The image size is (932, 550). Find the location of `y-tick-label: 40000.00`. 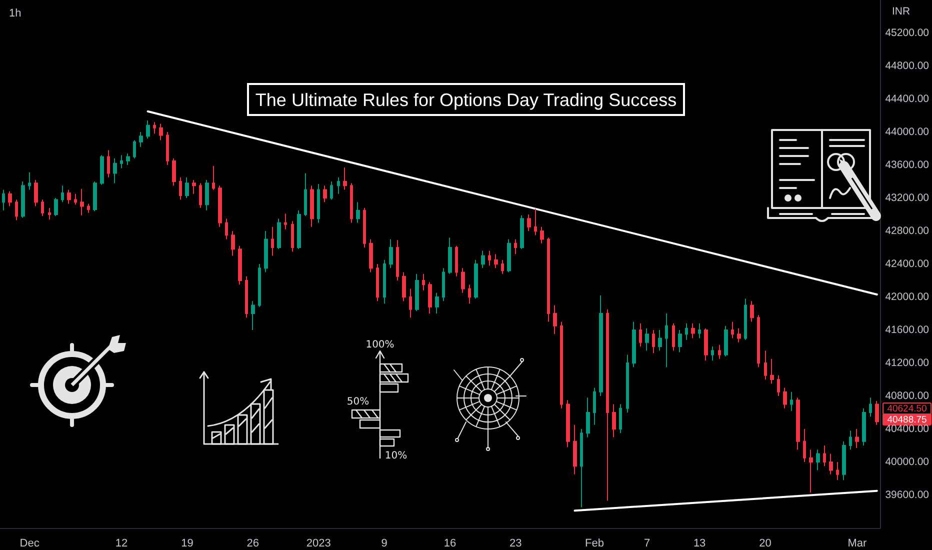

y-tick-label: 40000.00 is located at coordinates (907, 462).